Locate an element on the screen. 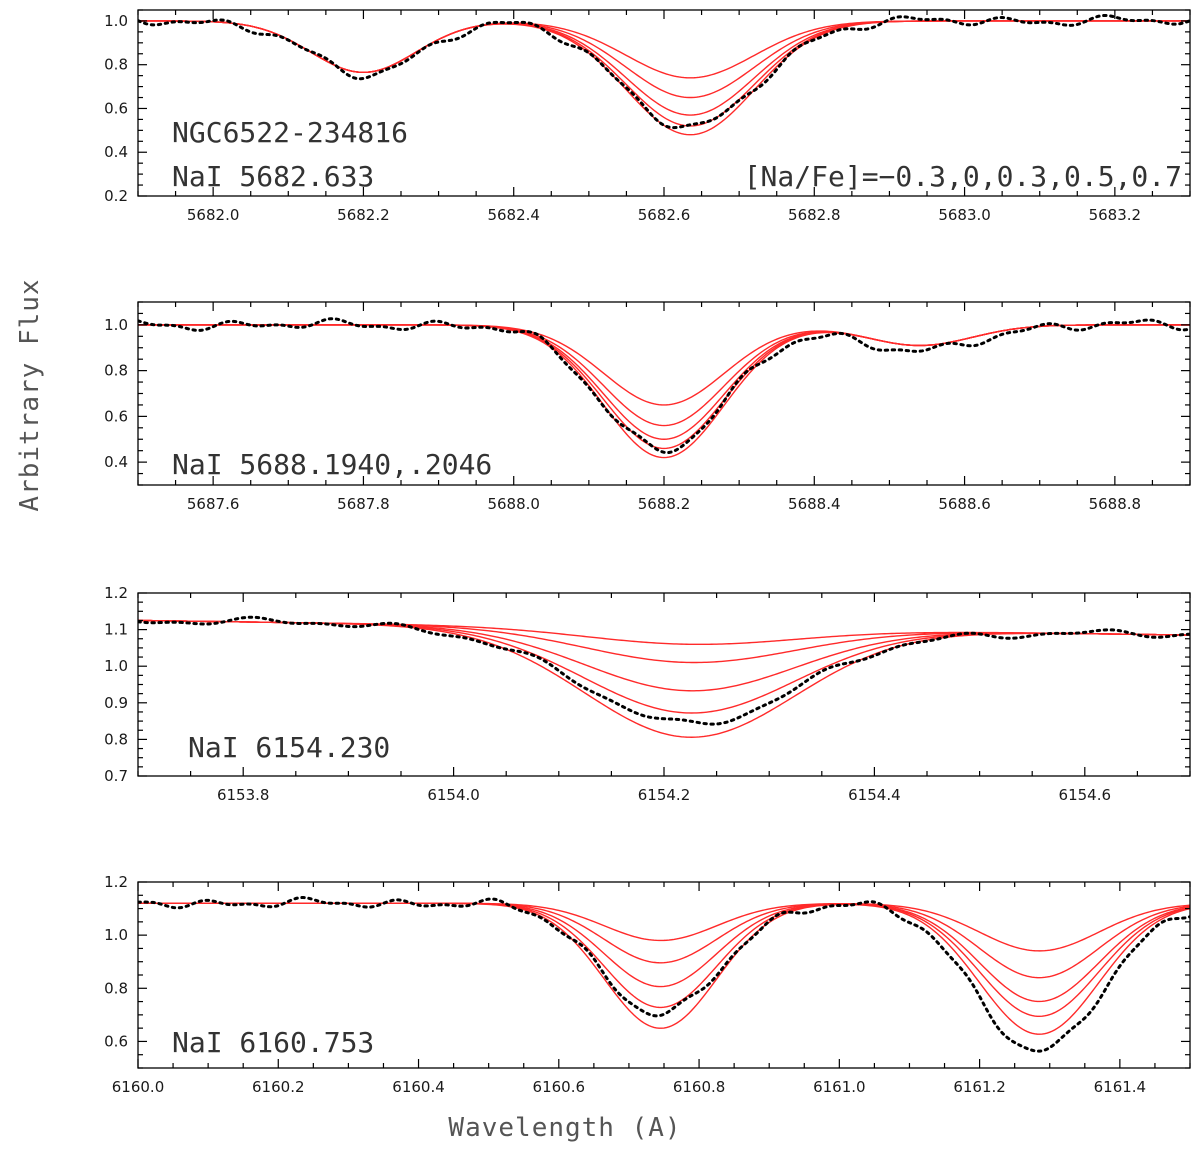  y-tick-label: 0.9 is located at coordinates (116, 703).